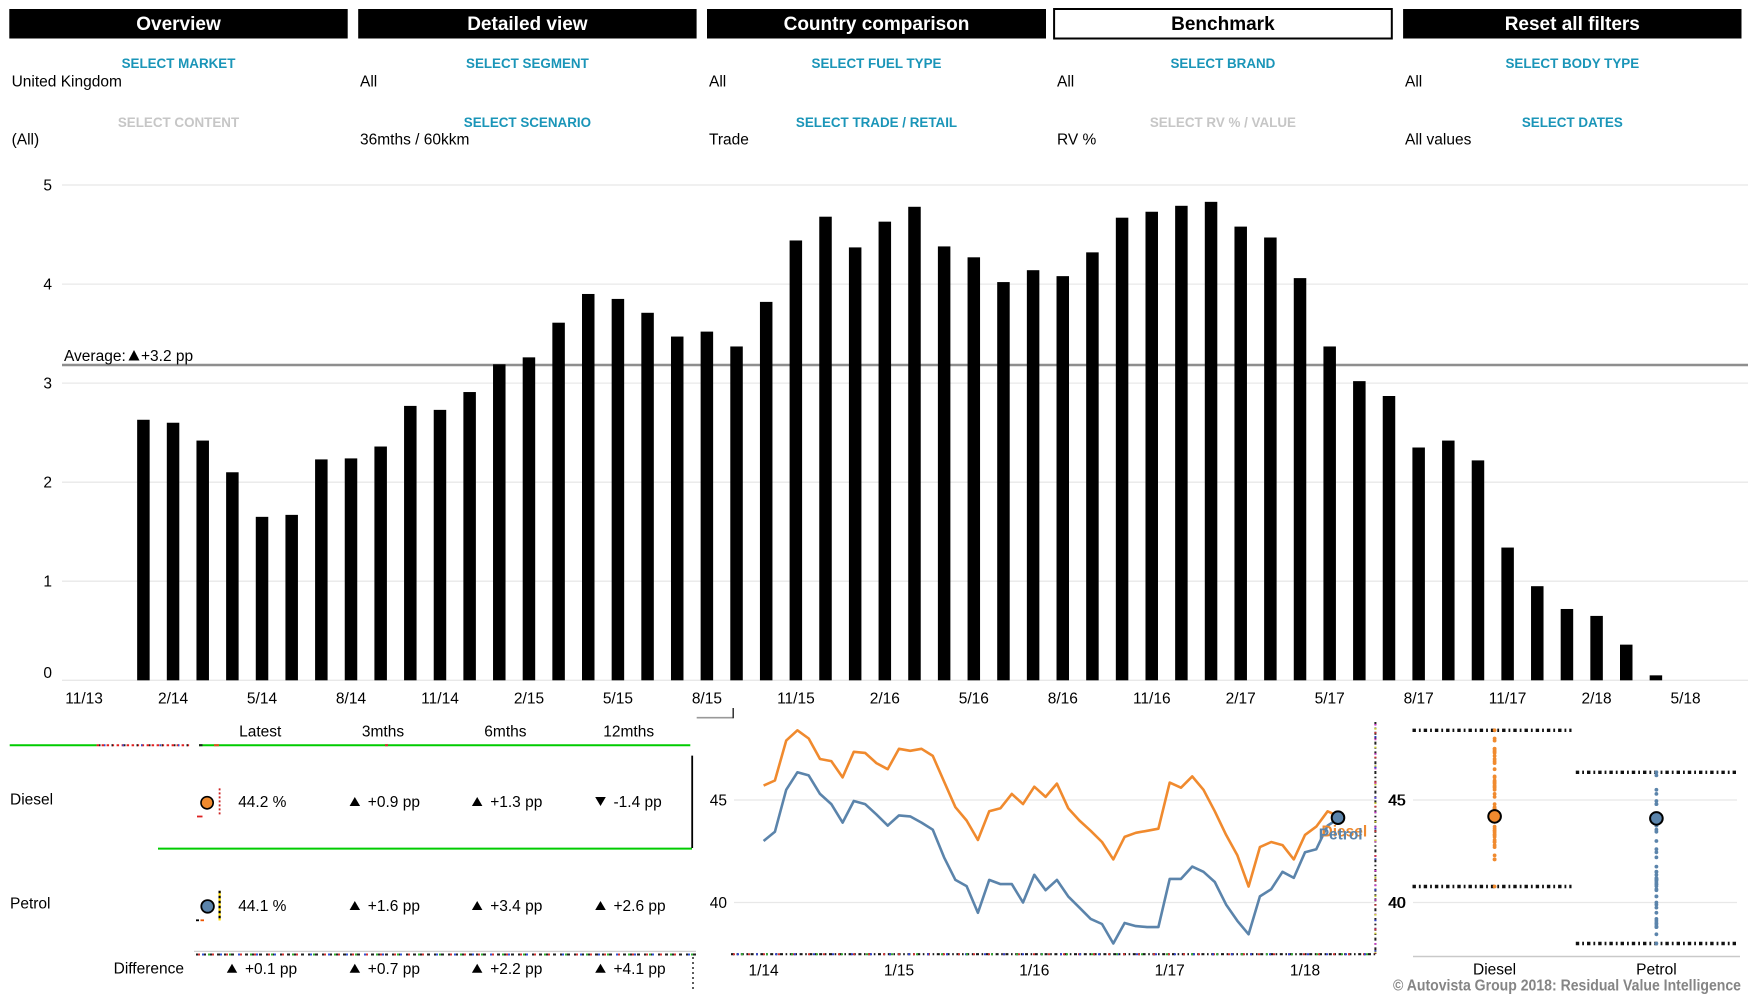 This screenshot has width=1750, height=1000. I want to click on svg-text: SELECT SCENARIO, so click(527, 122).